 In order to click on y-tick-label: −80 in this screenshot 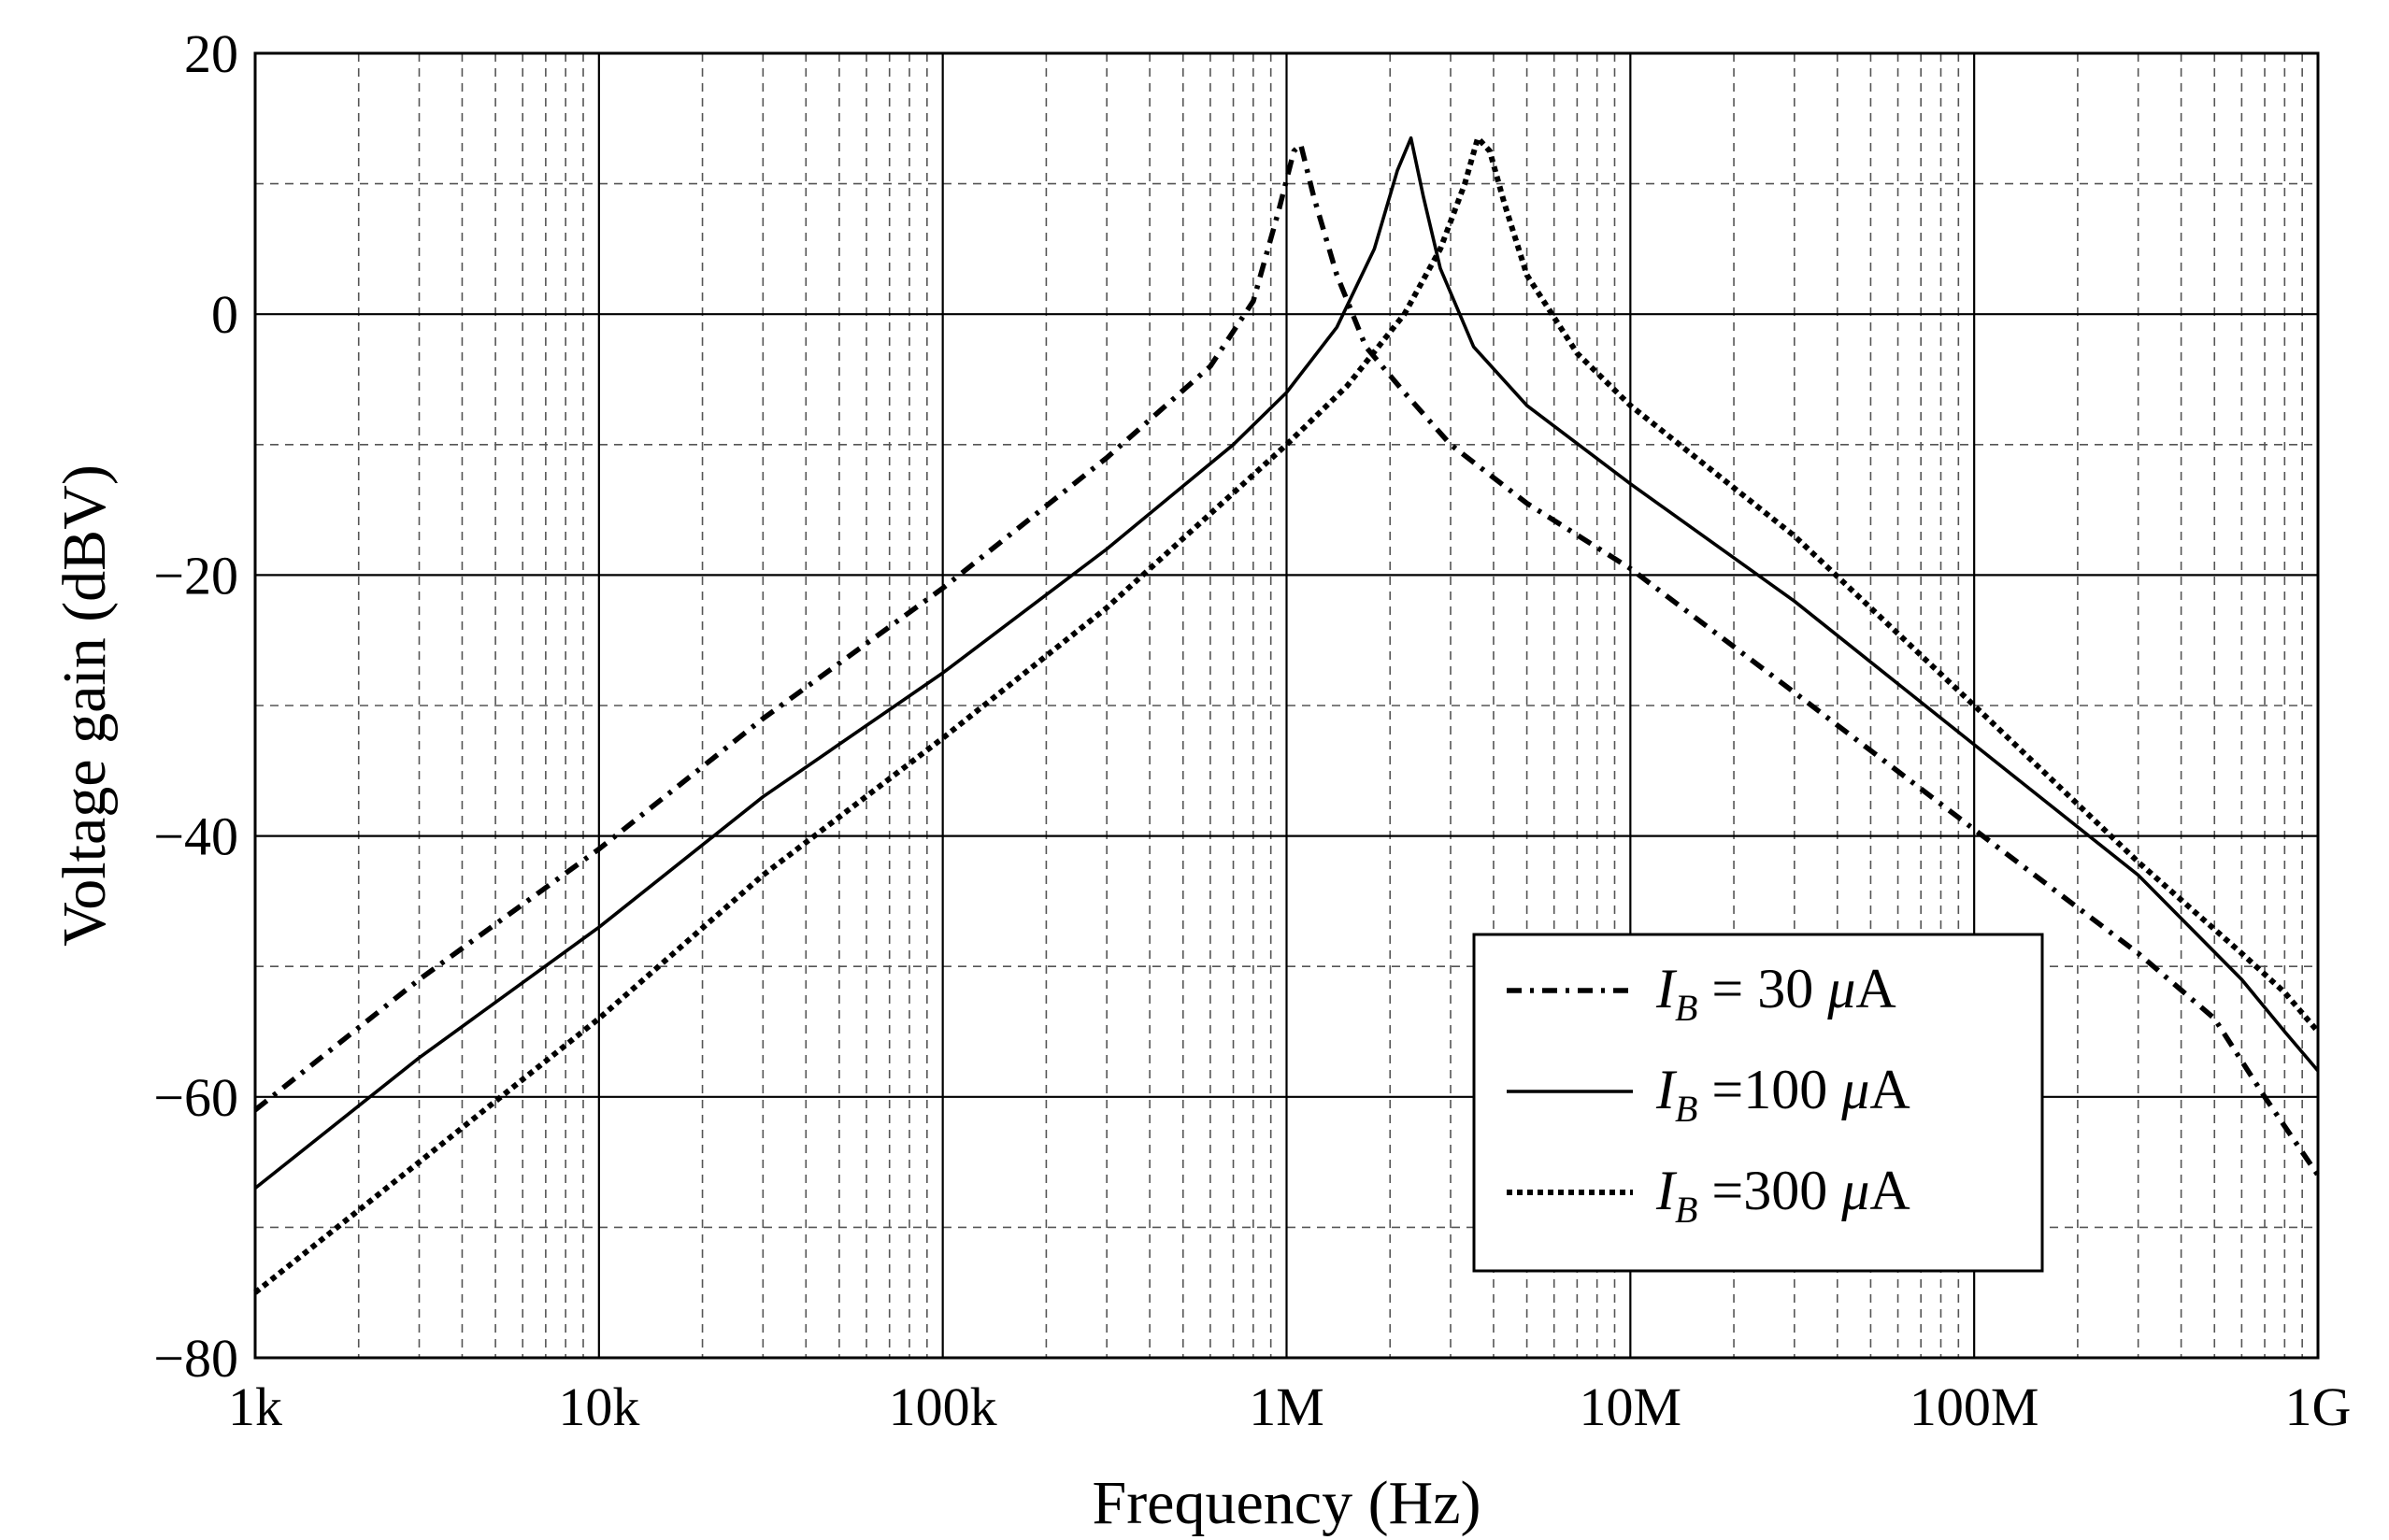, I will do `click(195, 1358)`.